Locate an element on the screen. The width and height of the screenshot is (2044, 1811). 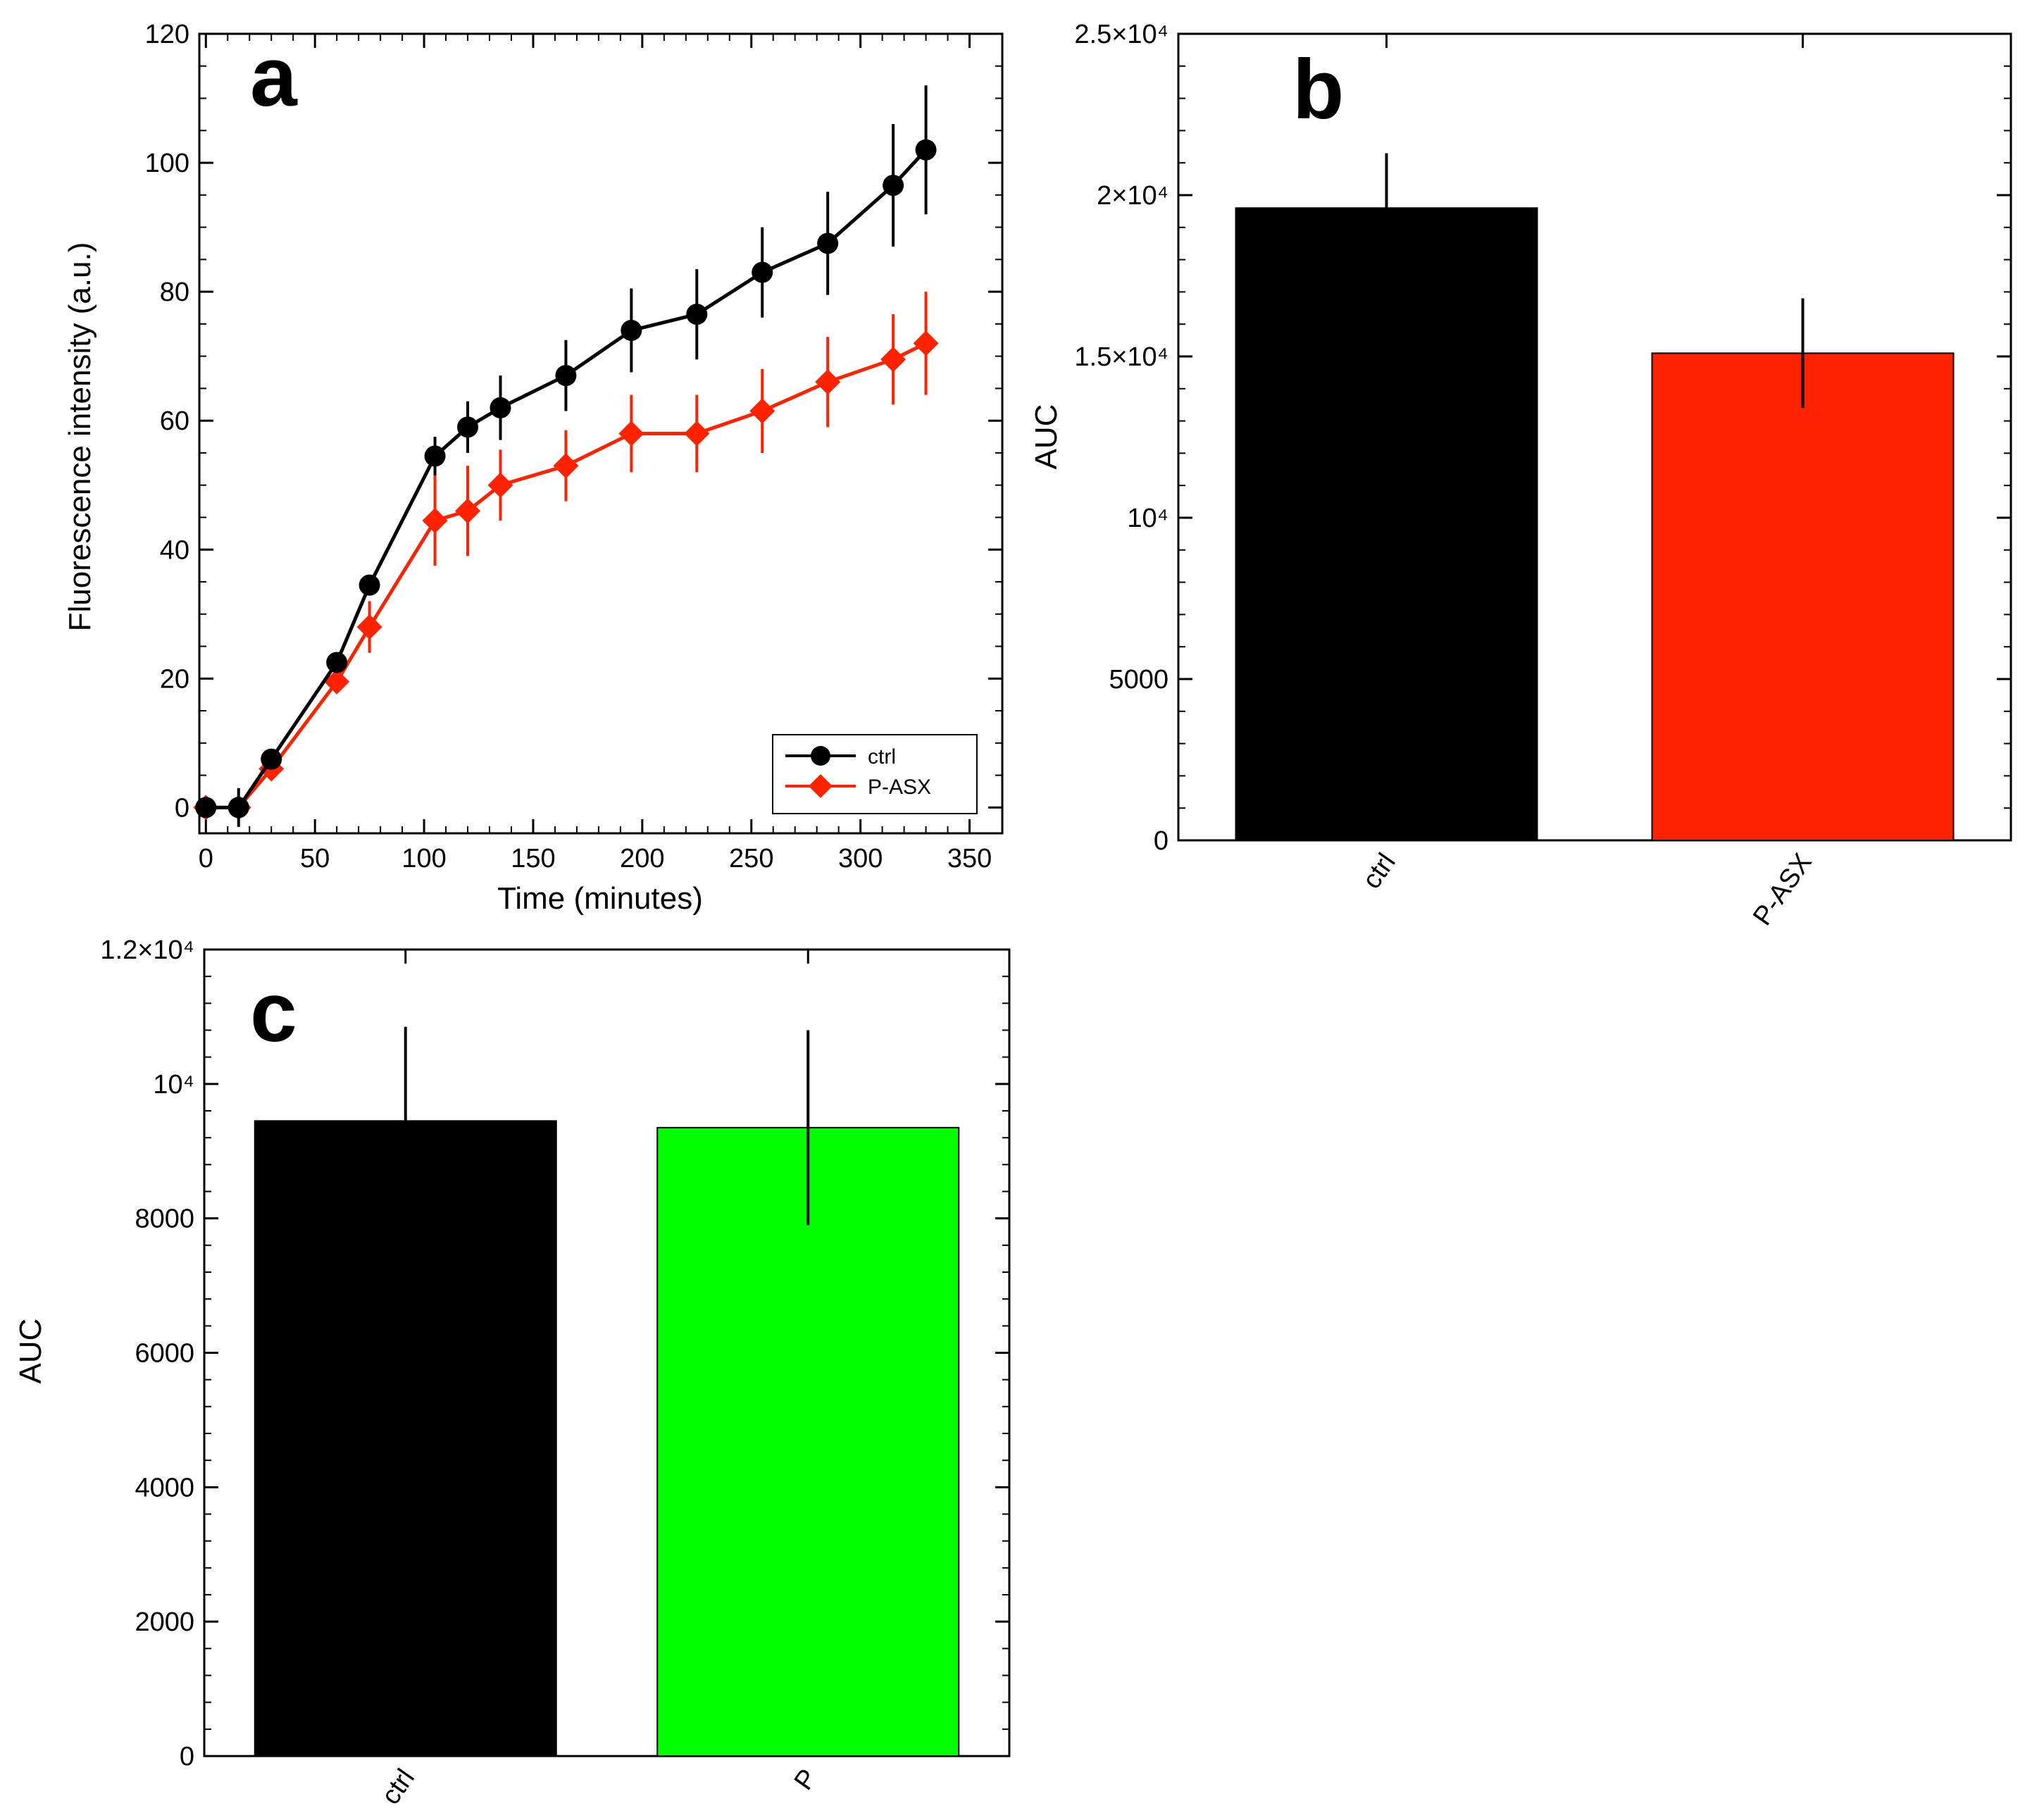
panel-c-y-tick-label: 4000 is located at coordinates (164, 1487).